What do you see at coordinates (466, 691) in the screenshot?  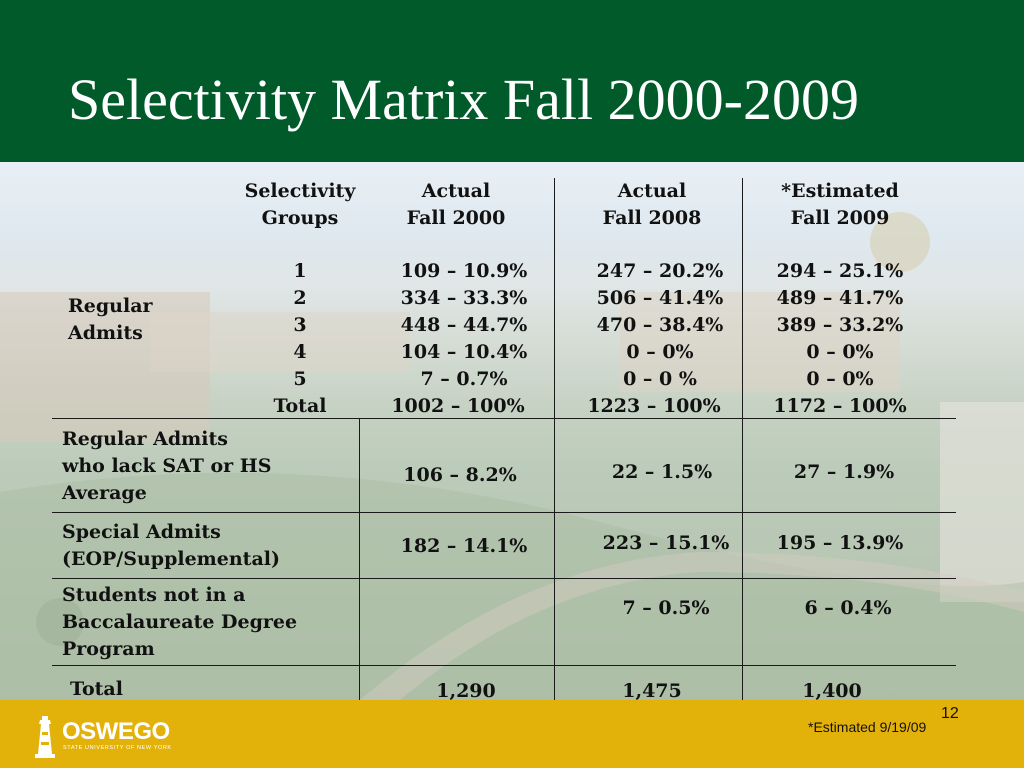 I see `grand-total-fall2000: 1,290` at bounding box center [466, 691].